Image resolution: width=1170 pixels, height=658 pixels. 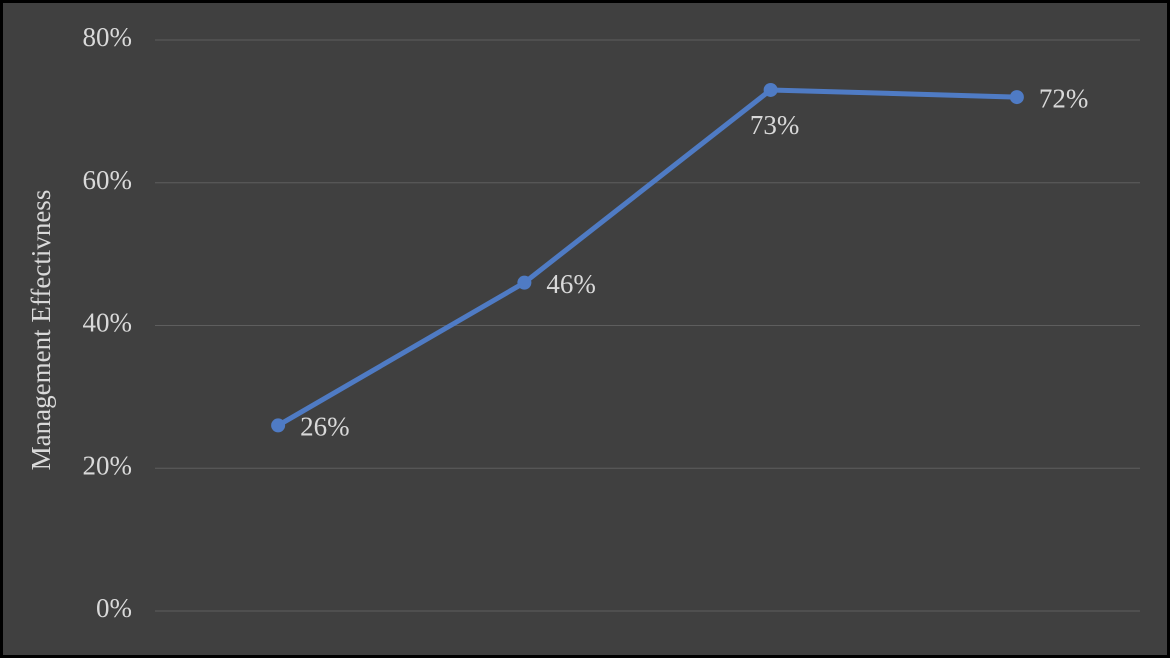 What do you see at coordinates (41, 330) in the screenshot?
I see `y-axis-label: Management Effectivness` at bounding box center [41, 330].